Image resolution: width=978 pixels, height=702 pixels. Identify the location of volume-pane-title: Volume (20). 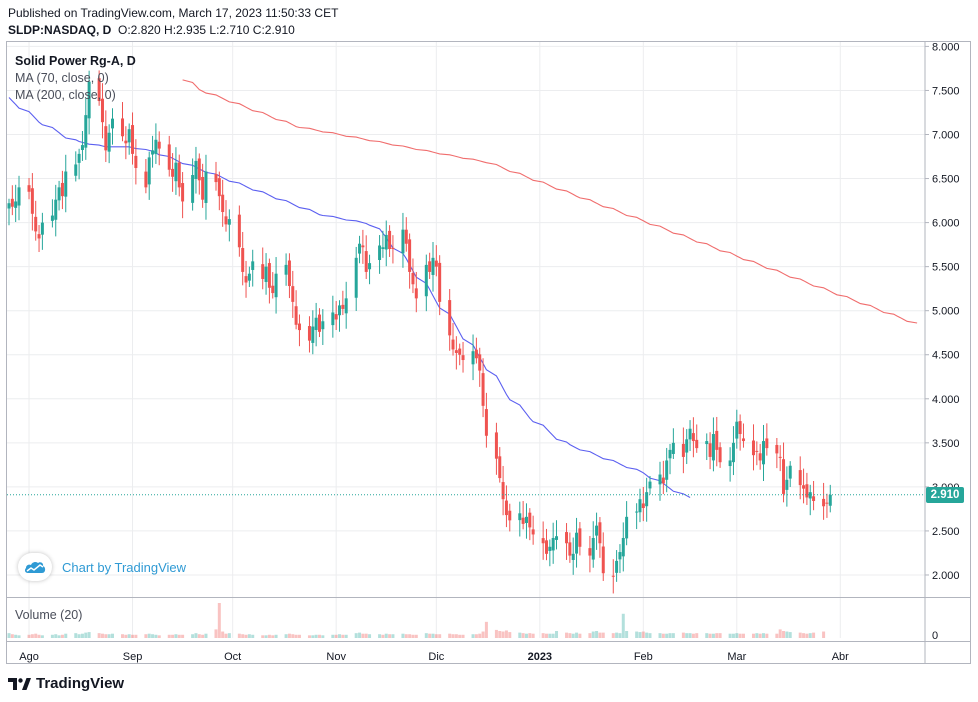
(49, 615).